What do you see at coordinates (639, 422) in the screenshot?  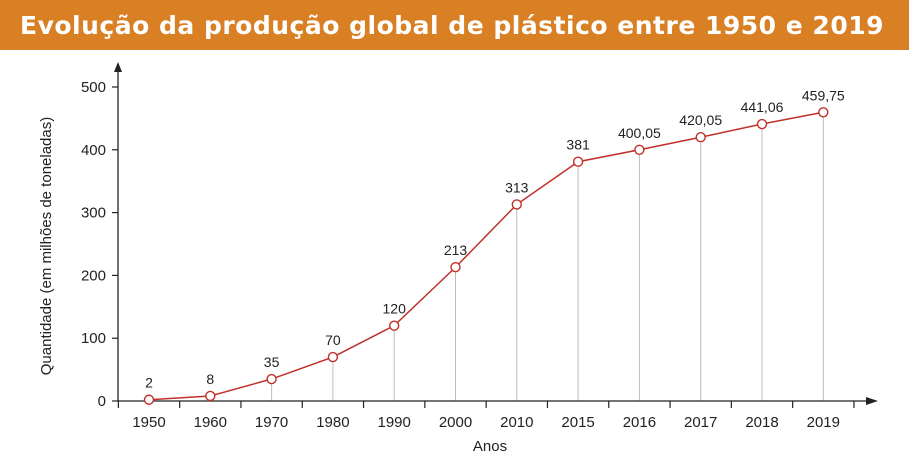 I see `x-tick-label: 2016` at bounding box center [639, 422].